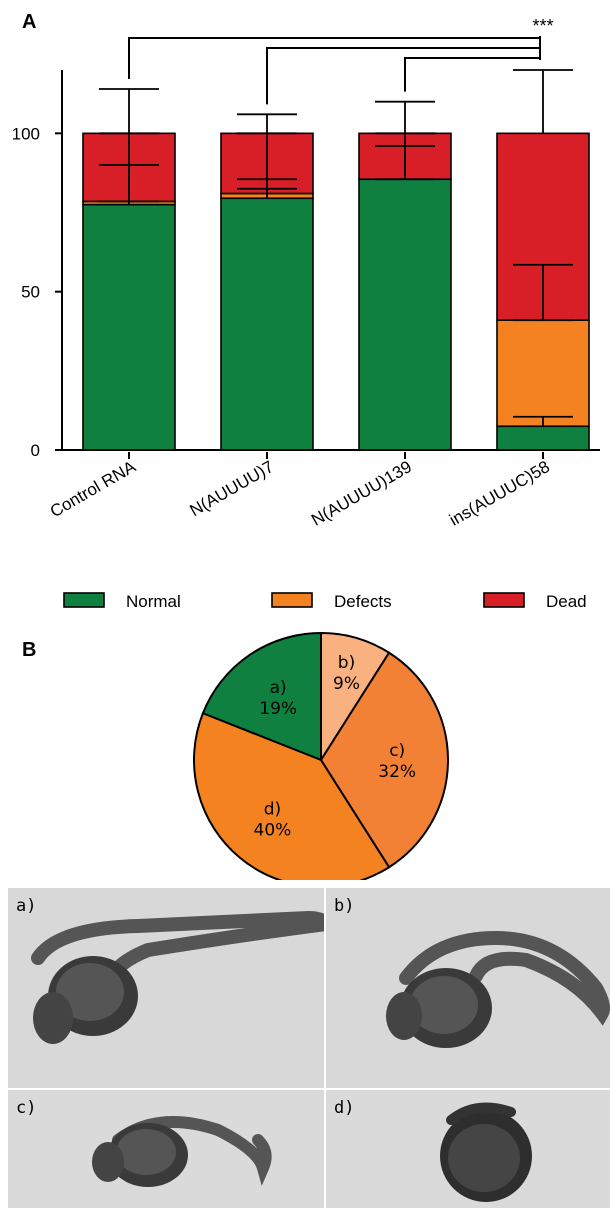 The image size is (610, 1208). What do you see at coordinates (325, 601) in the screenshot?
I see `chart-legend: Normal Defects Dead` at bounding box center [325, 601].